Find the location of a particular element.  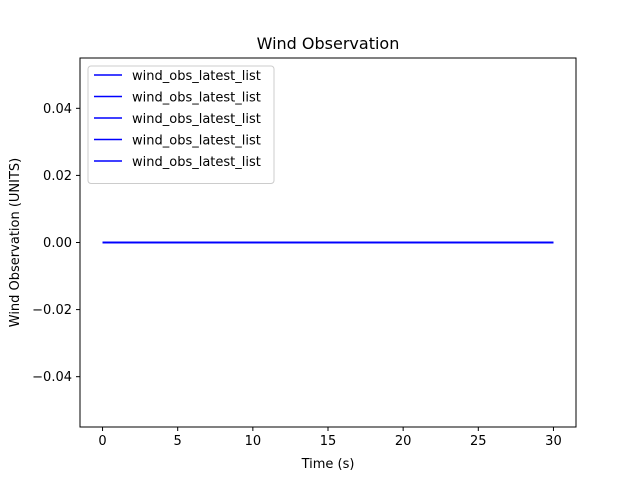

y-axis: −0.04 −0.02 0.00 0.02 0.04 is located at coordinates (56, 243).